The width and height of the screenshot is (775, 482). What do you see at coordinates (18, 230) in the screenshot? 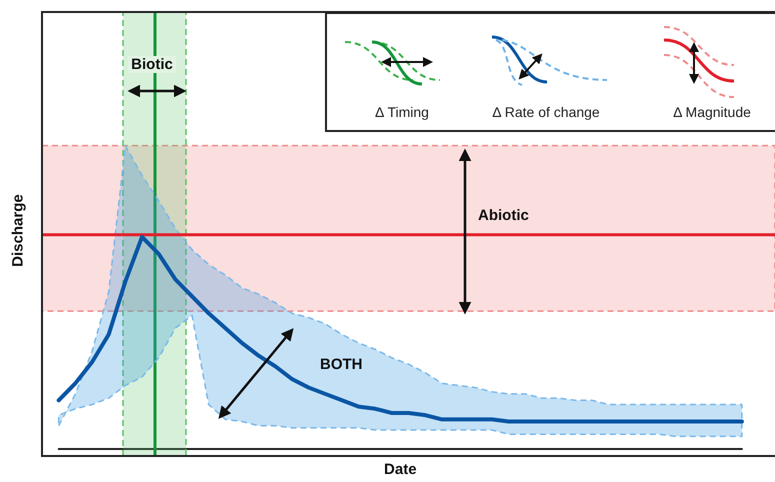
I see `y-axis-title: Discharge` at bounding box center [18, 230].